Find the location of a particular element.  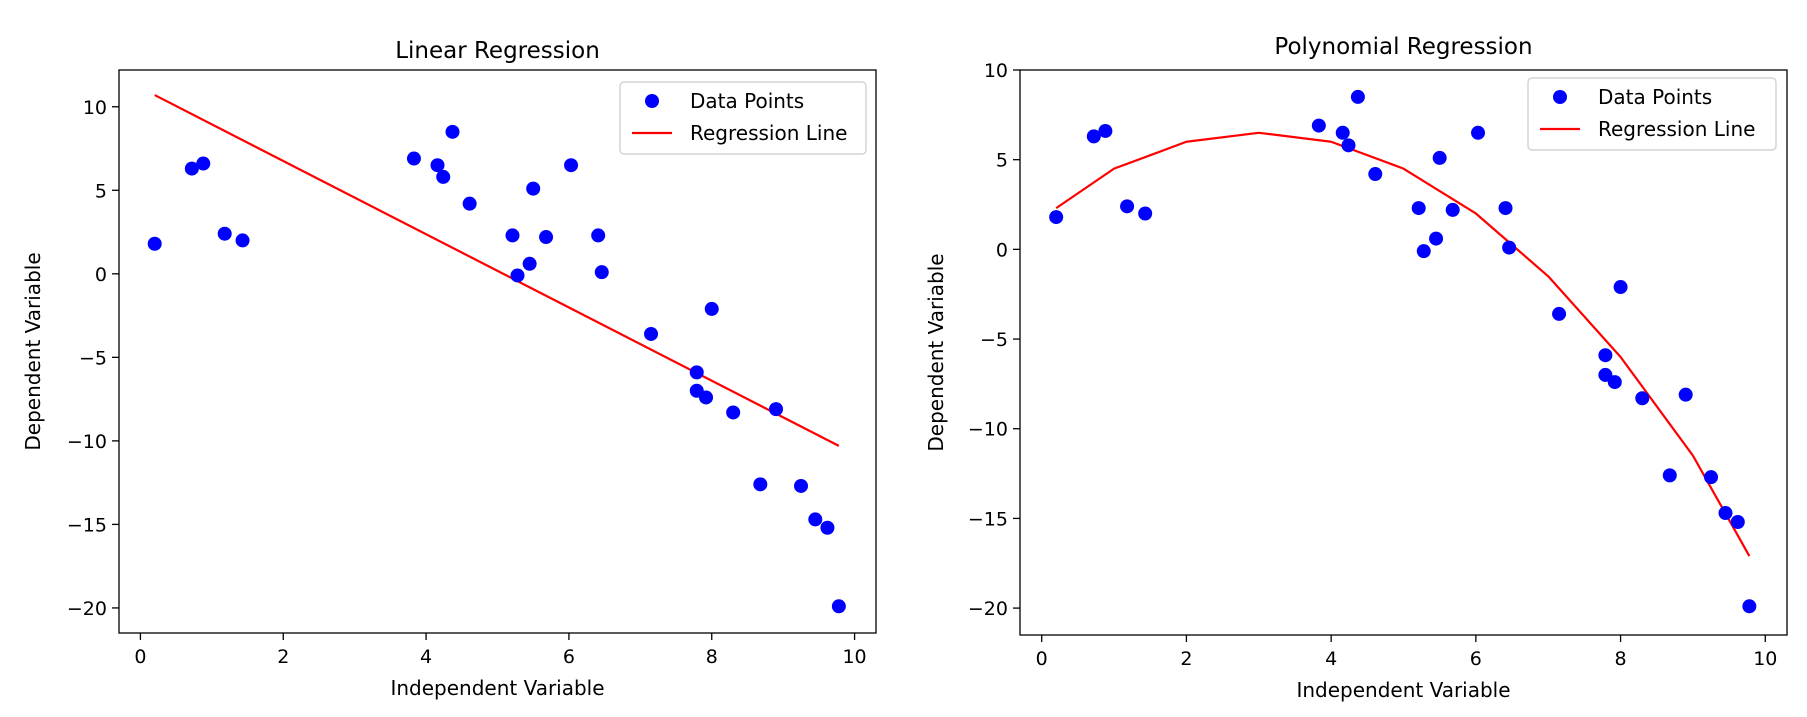

legend-box is located at coordinates (743, 118).